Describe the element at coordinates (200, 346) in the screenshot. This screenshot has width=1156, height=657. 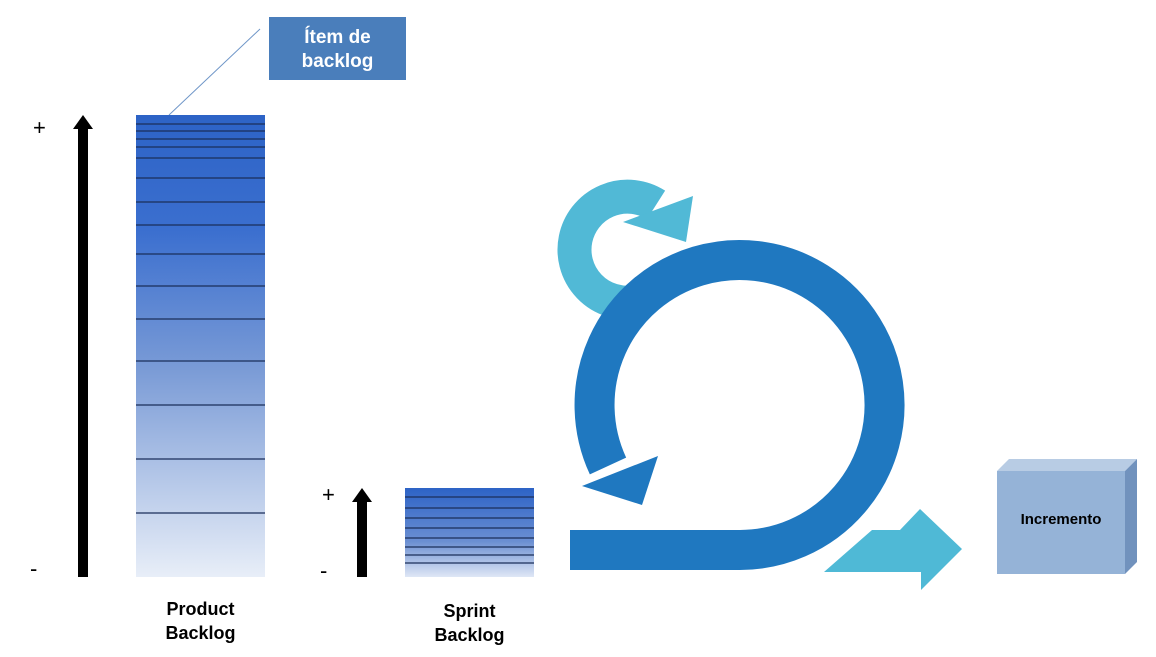
I see `product-backlog-column` at that location.